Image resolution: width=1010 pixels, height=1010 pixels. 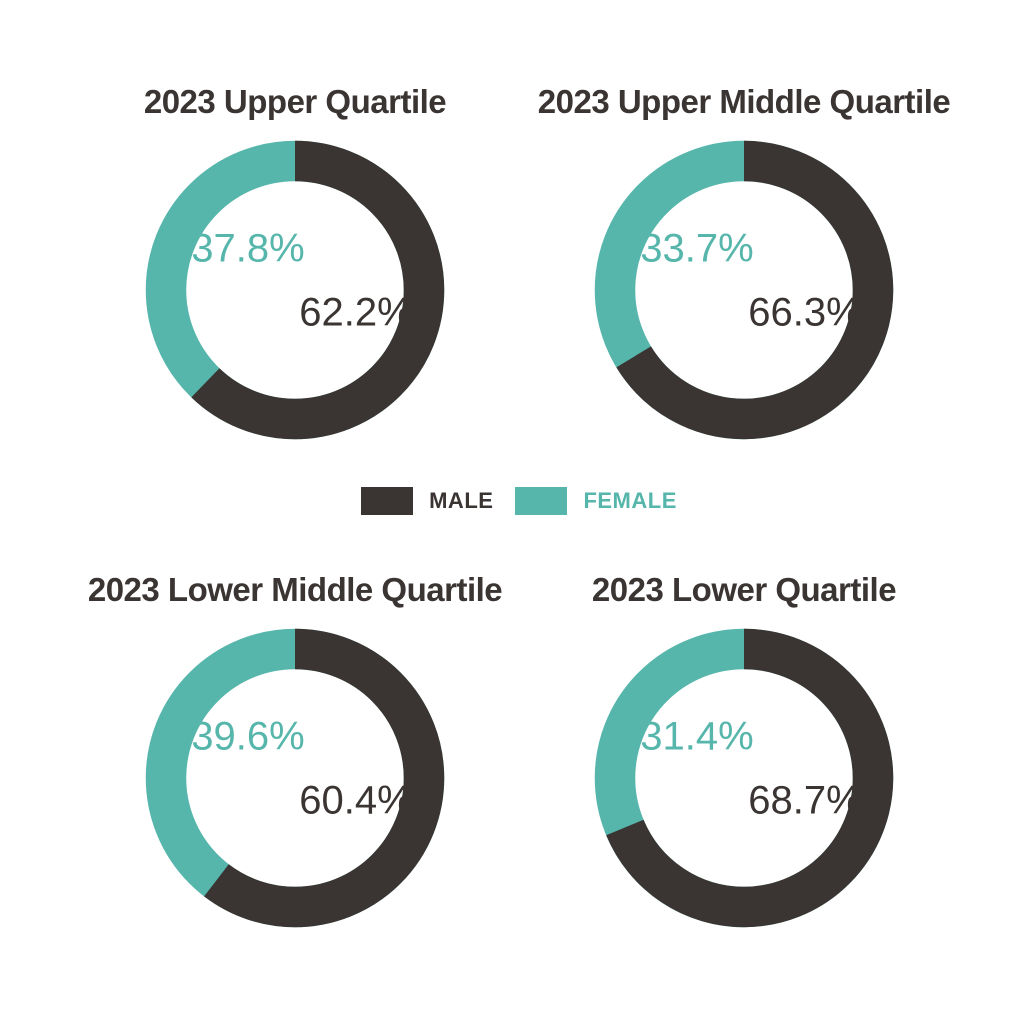 I want to click on male-percentage-label: 68.7%, so click(x=805, y=800).